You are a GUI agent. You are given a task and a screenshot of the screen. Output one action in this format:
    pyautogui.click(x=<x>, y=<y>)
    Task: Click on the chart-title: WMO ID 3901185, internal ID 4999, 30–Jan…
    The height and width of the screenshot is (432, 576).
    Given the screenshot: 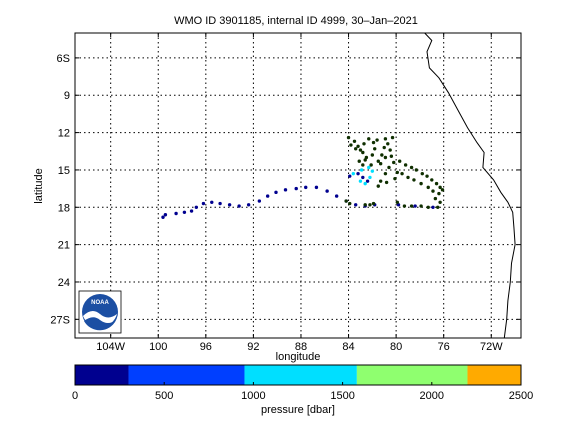 What is the action you would take?
    pyautogui.click(x=296, y=21)
    